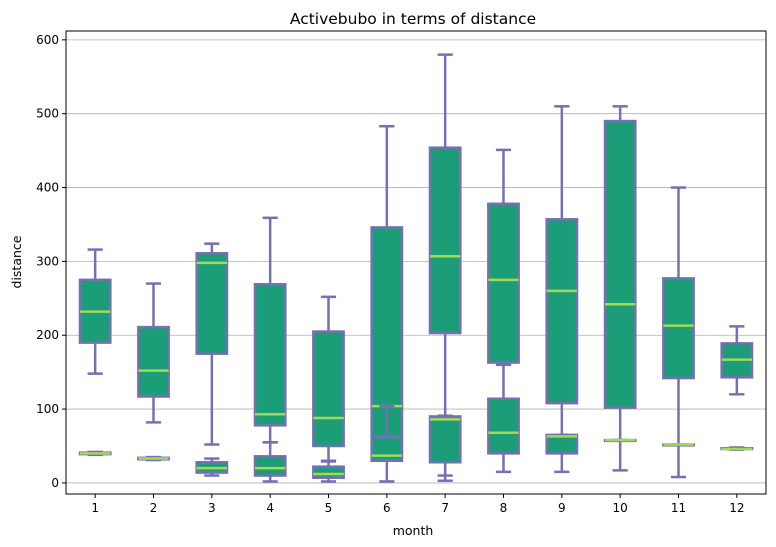  What do you see at coordinates (154, 508) in the screenshot?
I see `x-tick-label: 2` at bounding box center [154, 508].